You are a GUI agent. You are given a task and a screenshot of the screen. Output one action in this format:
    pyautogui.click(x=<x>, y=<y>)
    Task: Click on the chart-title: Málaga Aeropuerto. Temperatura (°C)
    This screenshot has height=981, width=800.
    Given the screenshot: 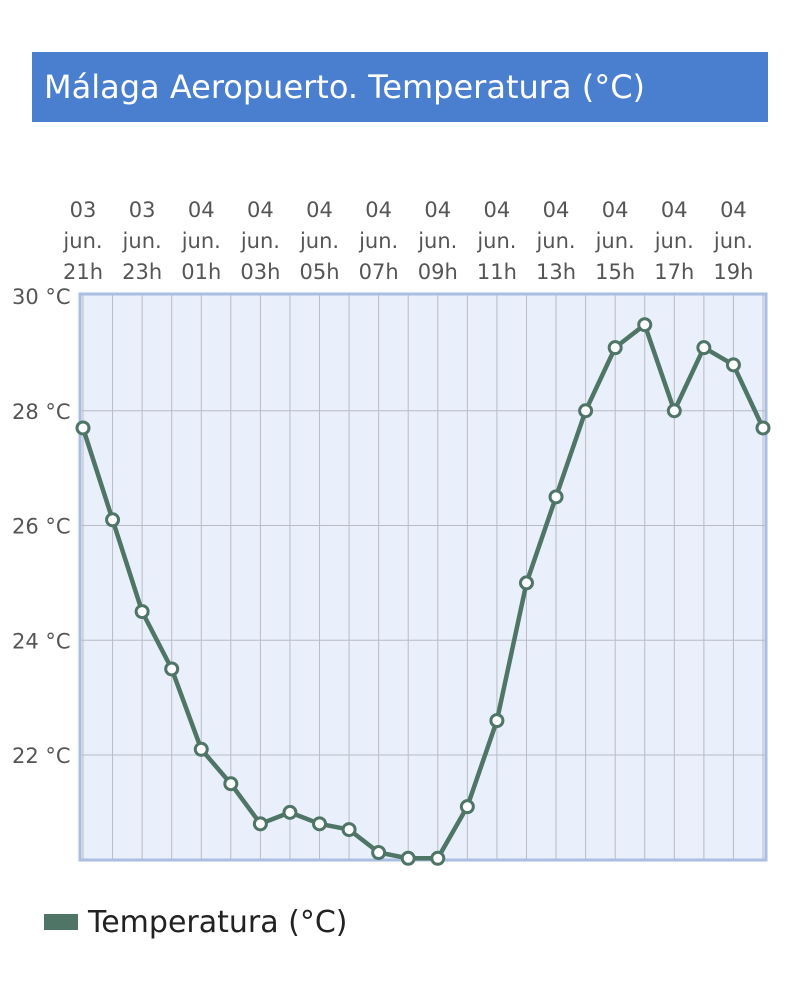 What is the action you would take?
    pyautogui.click(x=400, y=87)
    